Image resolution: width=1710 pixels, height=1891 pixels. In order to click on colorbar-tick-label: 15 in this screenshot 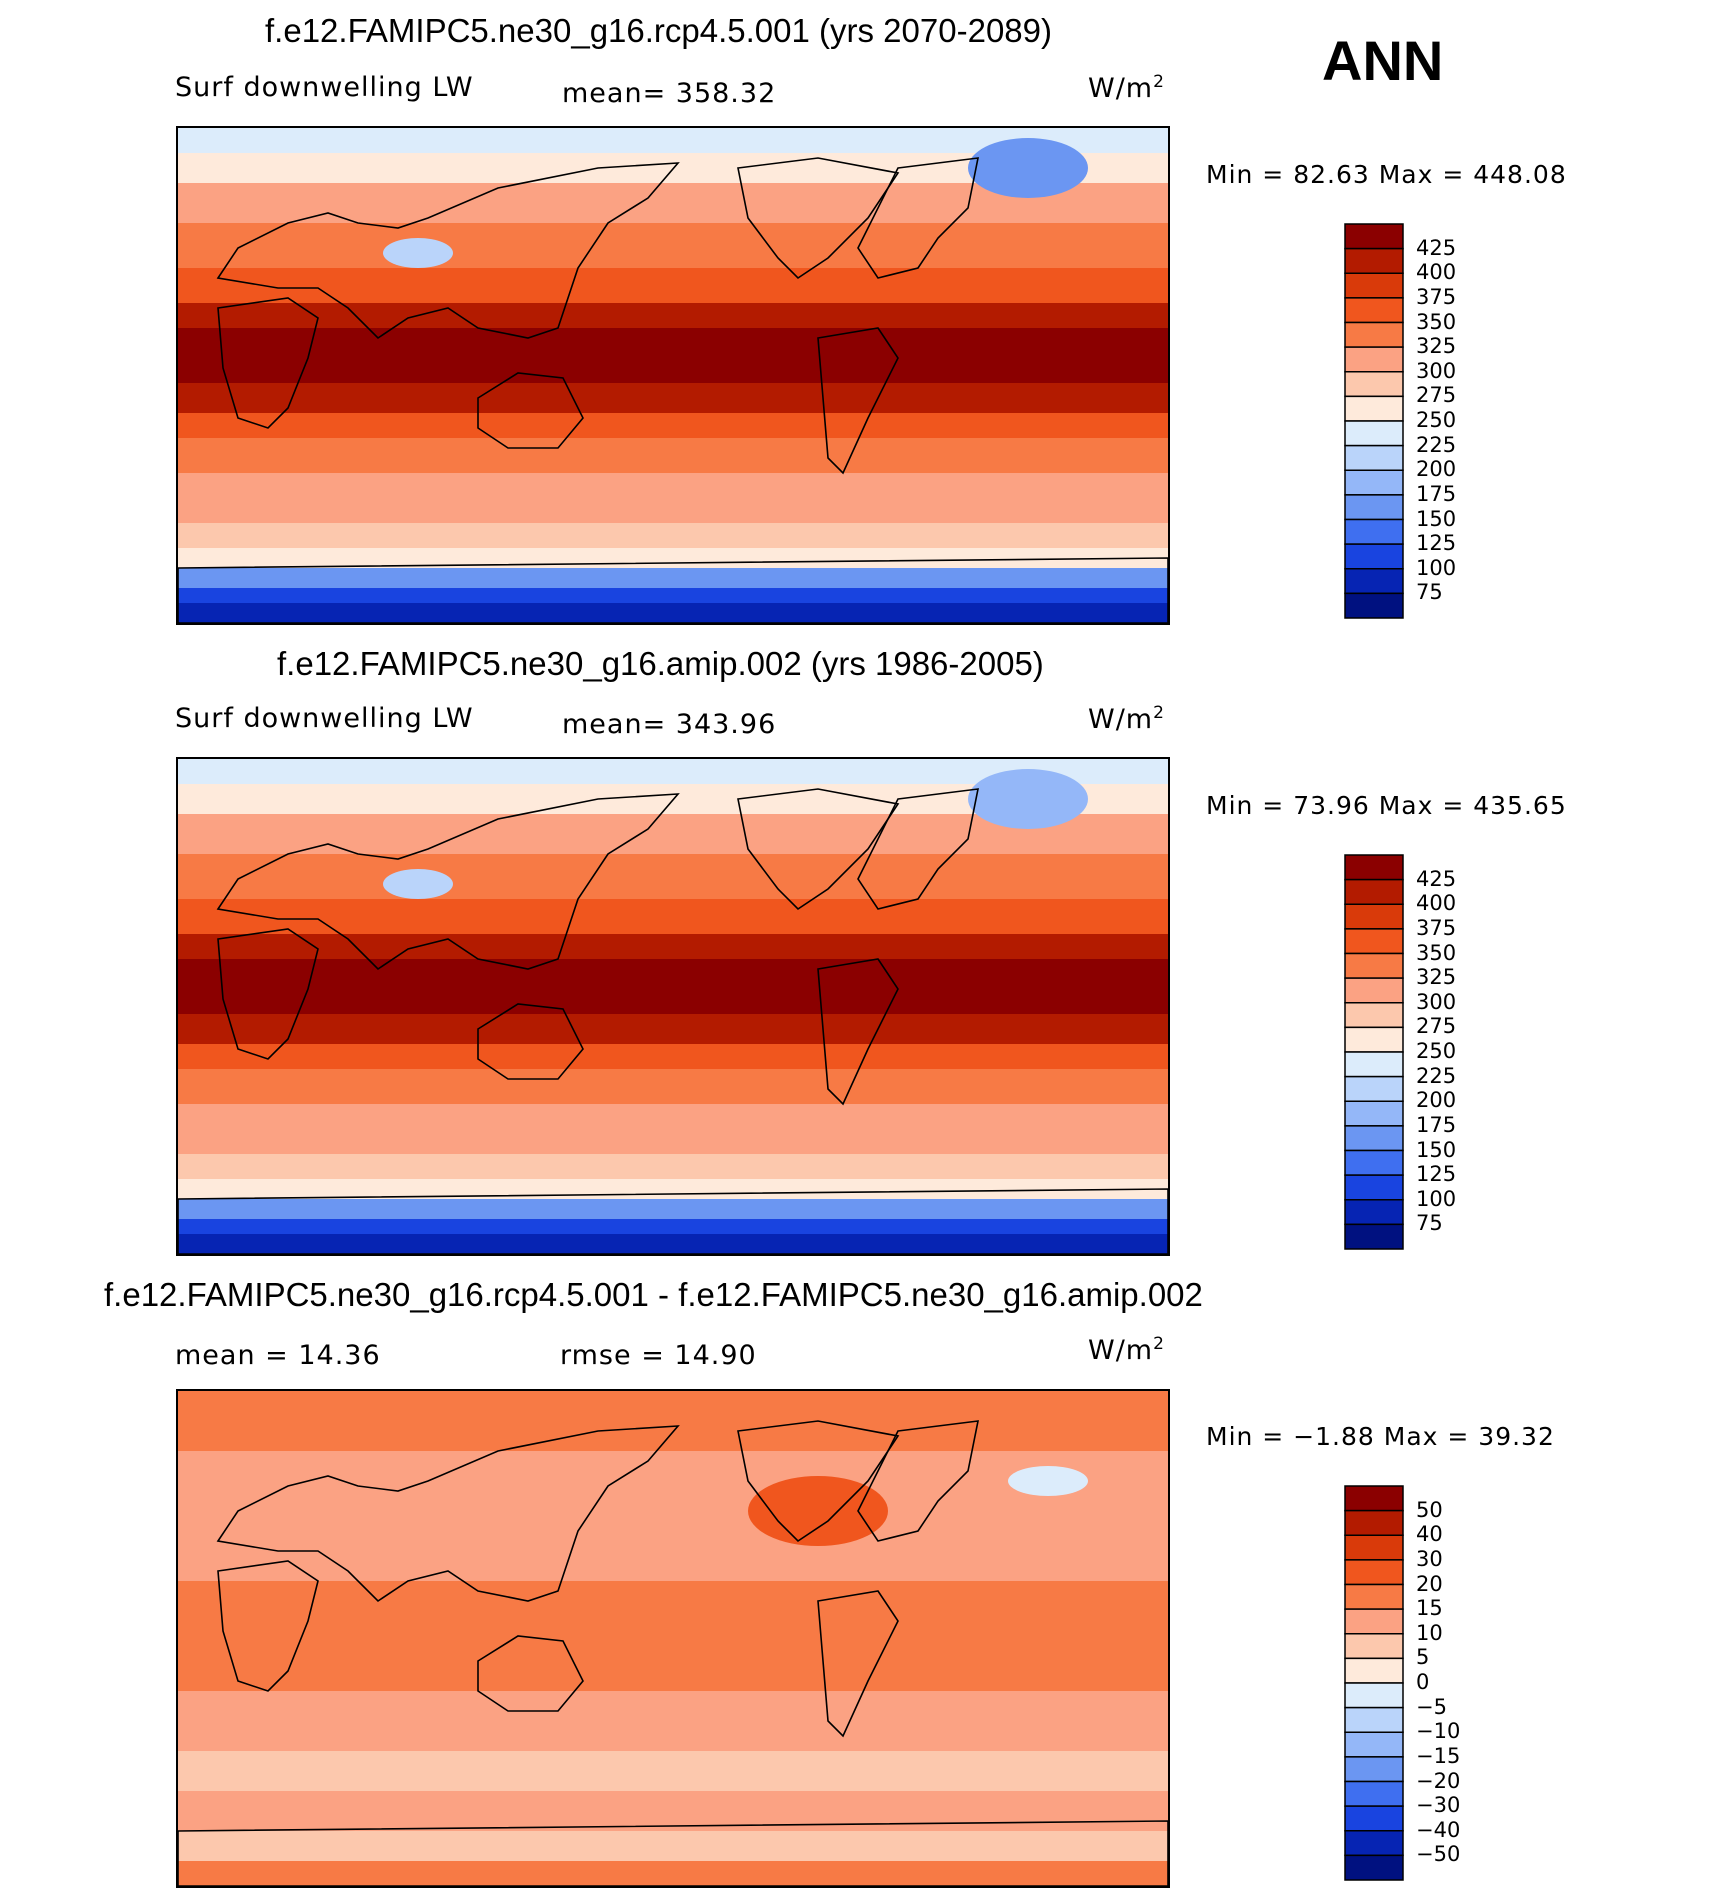, I will do `click(1429, 1608)`.